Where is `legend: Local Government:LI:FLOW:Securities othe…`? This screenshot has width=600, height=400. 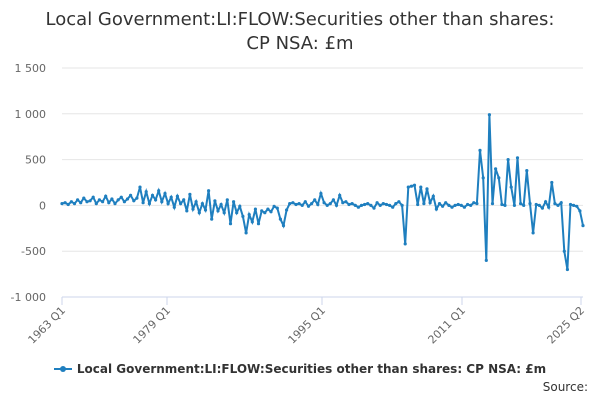 legend: Local Government:LI:FLOW:Securities othe… is located at coordinates (300, 369).